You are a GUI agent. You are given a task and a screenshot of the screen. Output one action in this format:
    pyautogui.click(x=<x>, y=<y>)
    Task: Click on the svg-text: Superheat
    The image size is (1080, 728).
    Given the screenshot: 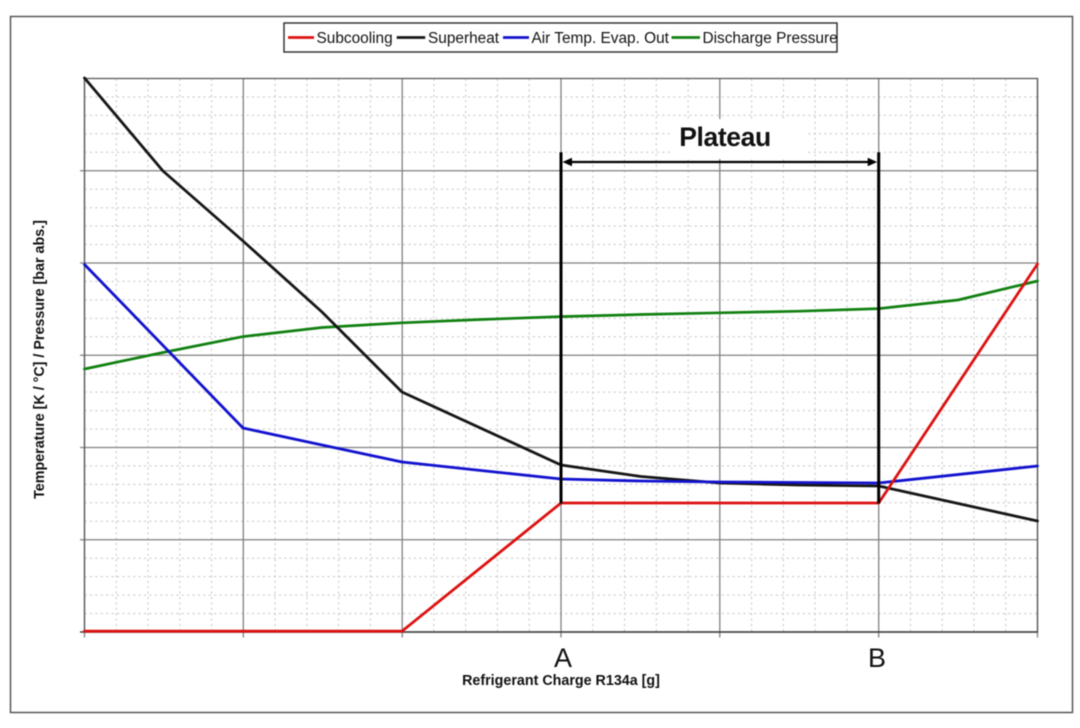 What is the action you would take?
    pyautogui.click(x=464, y=38)
    